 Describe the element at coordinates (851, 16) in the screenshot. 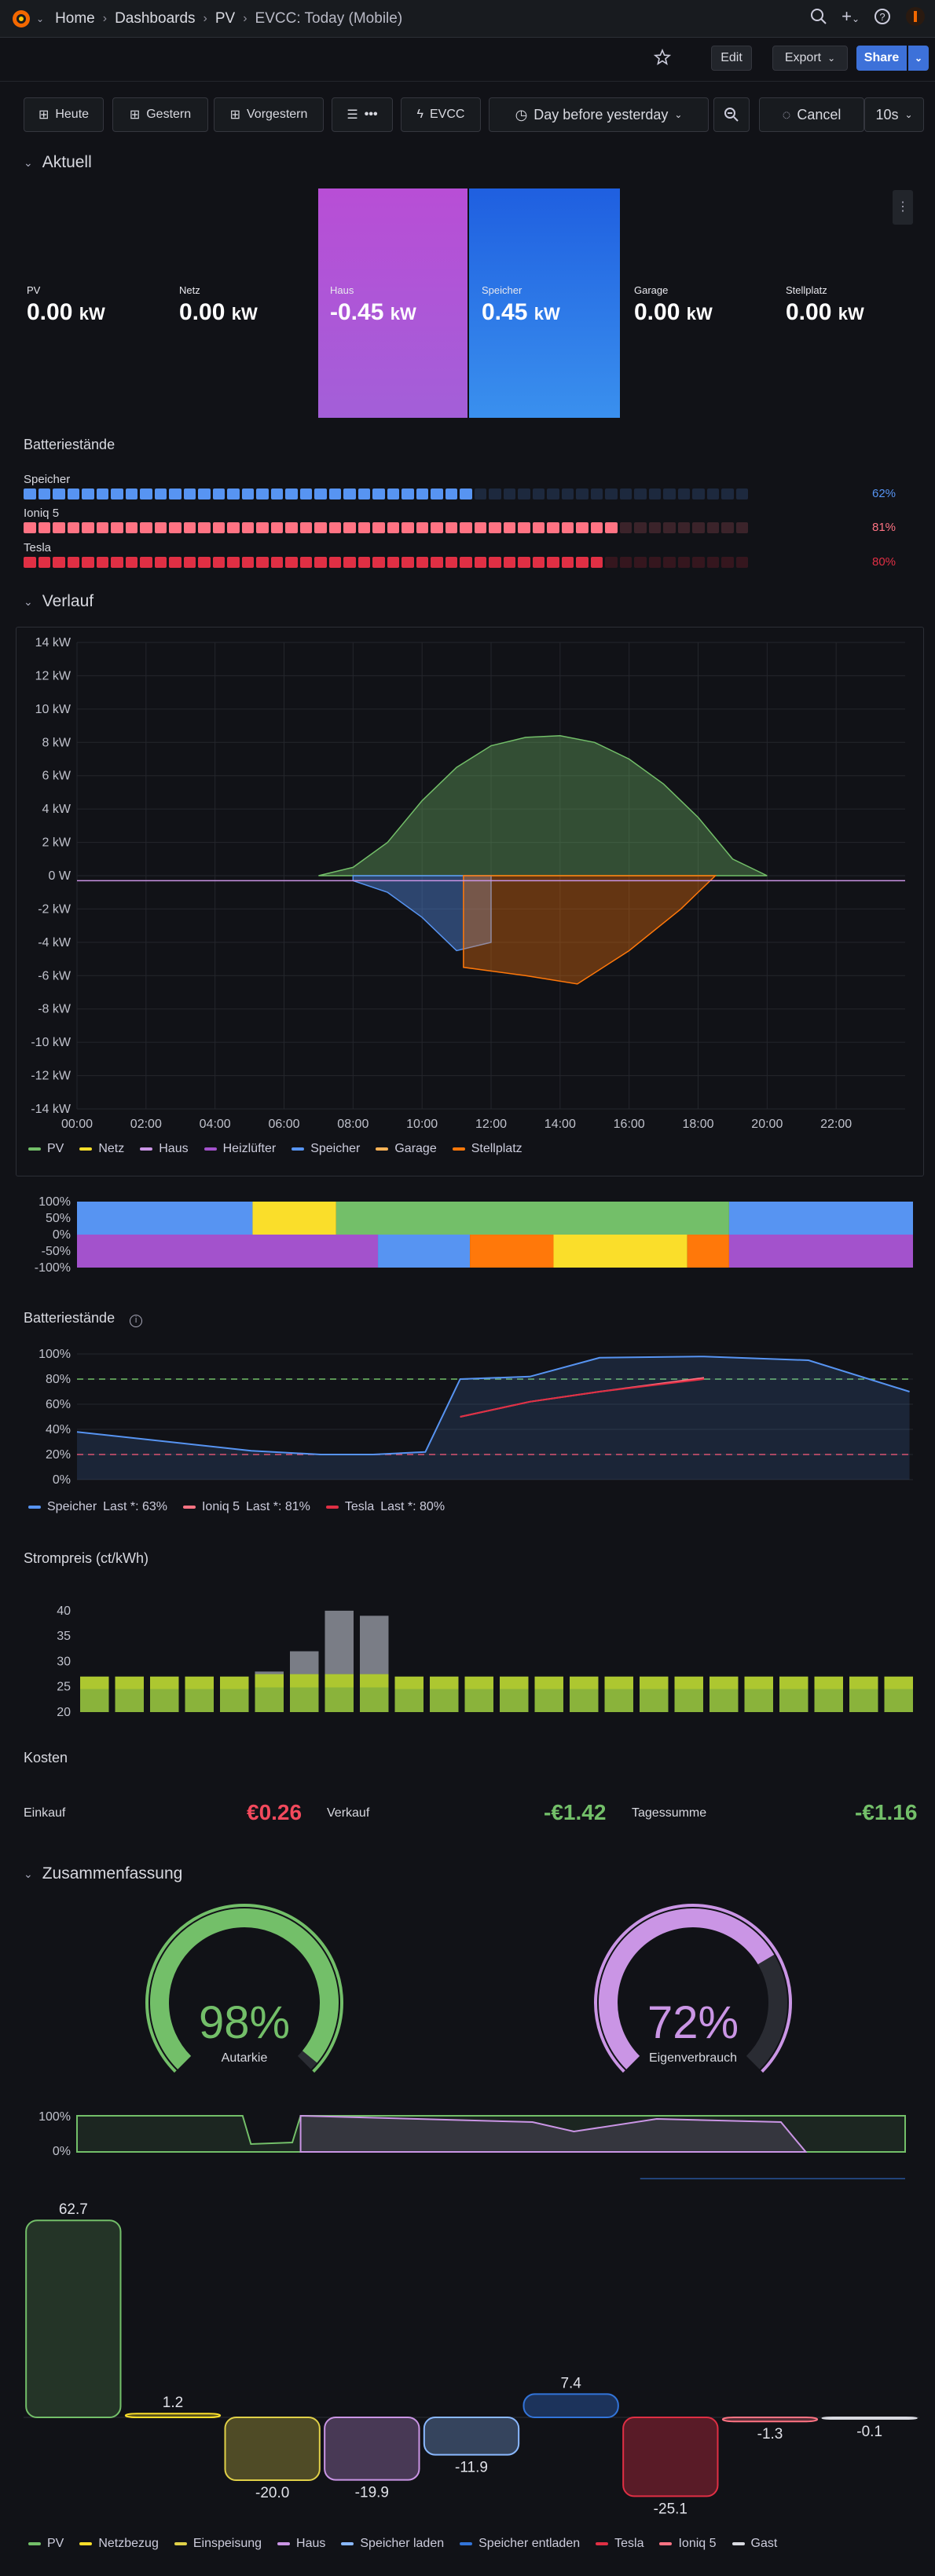

I see `add-icon: +⌄` at that location.